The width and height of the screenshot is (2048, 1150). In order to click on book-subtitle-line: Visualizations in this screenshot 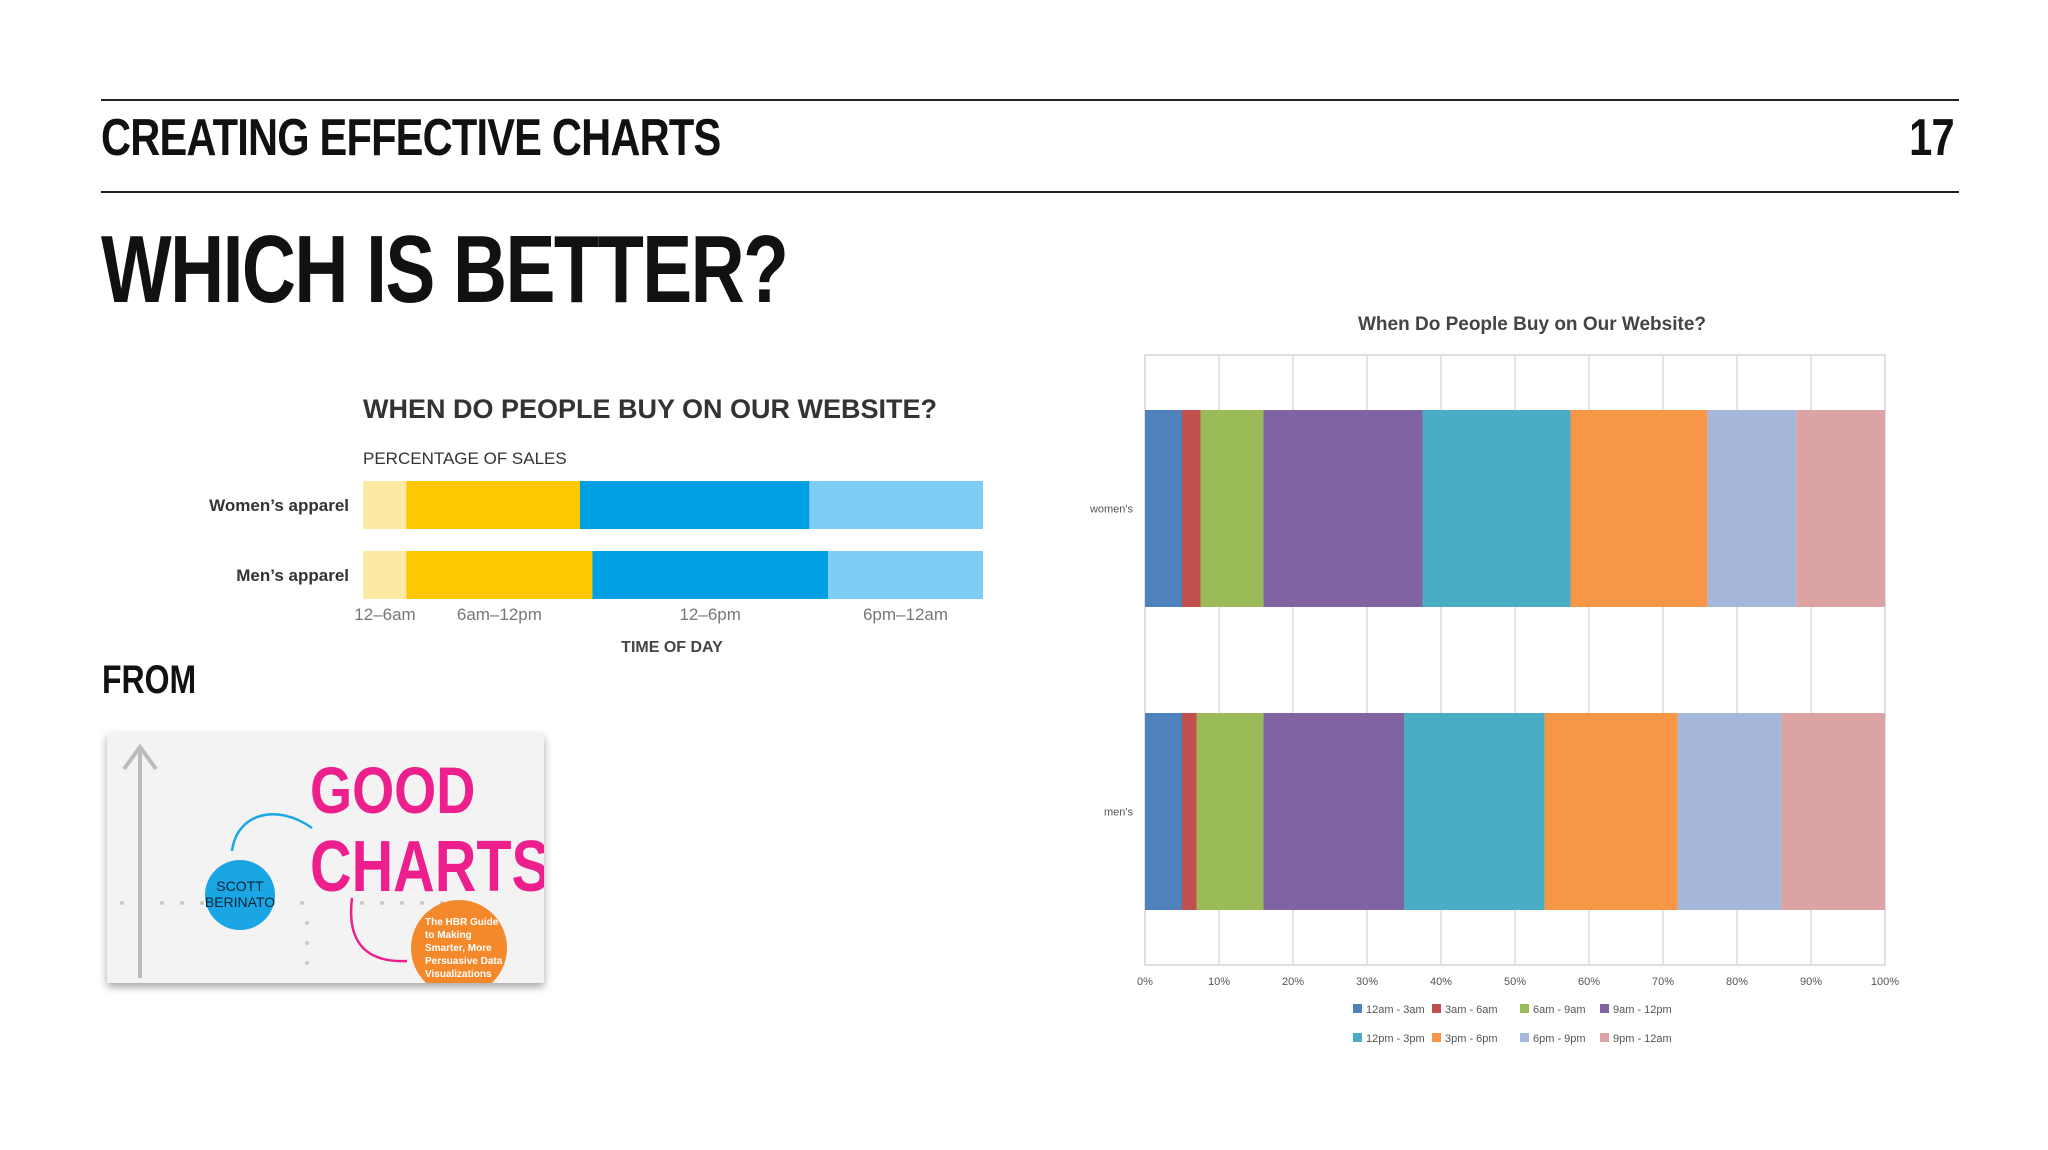, I will do `click(458, 974)`.